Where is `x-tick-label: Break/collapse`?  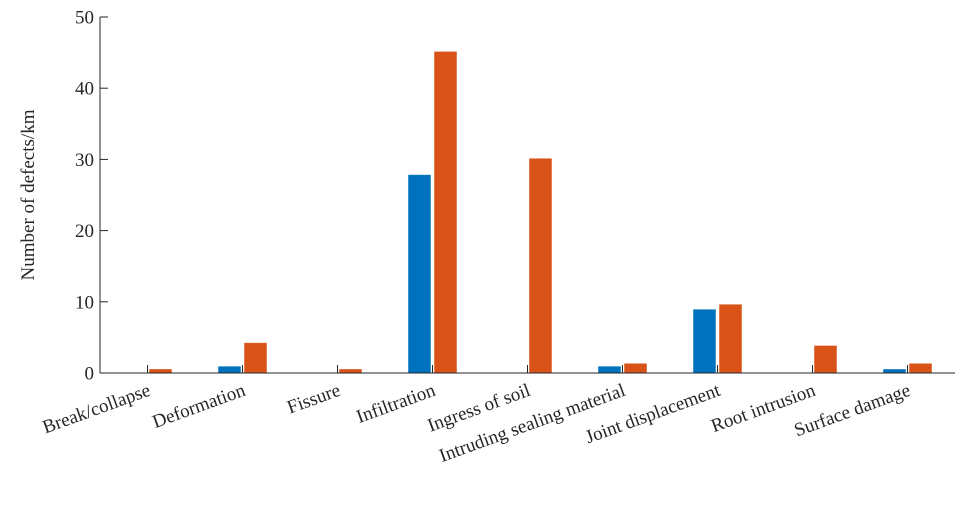
x-tick-label: Break/collapse is located at coordinates (96, 409).